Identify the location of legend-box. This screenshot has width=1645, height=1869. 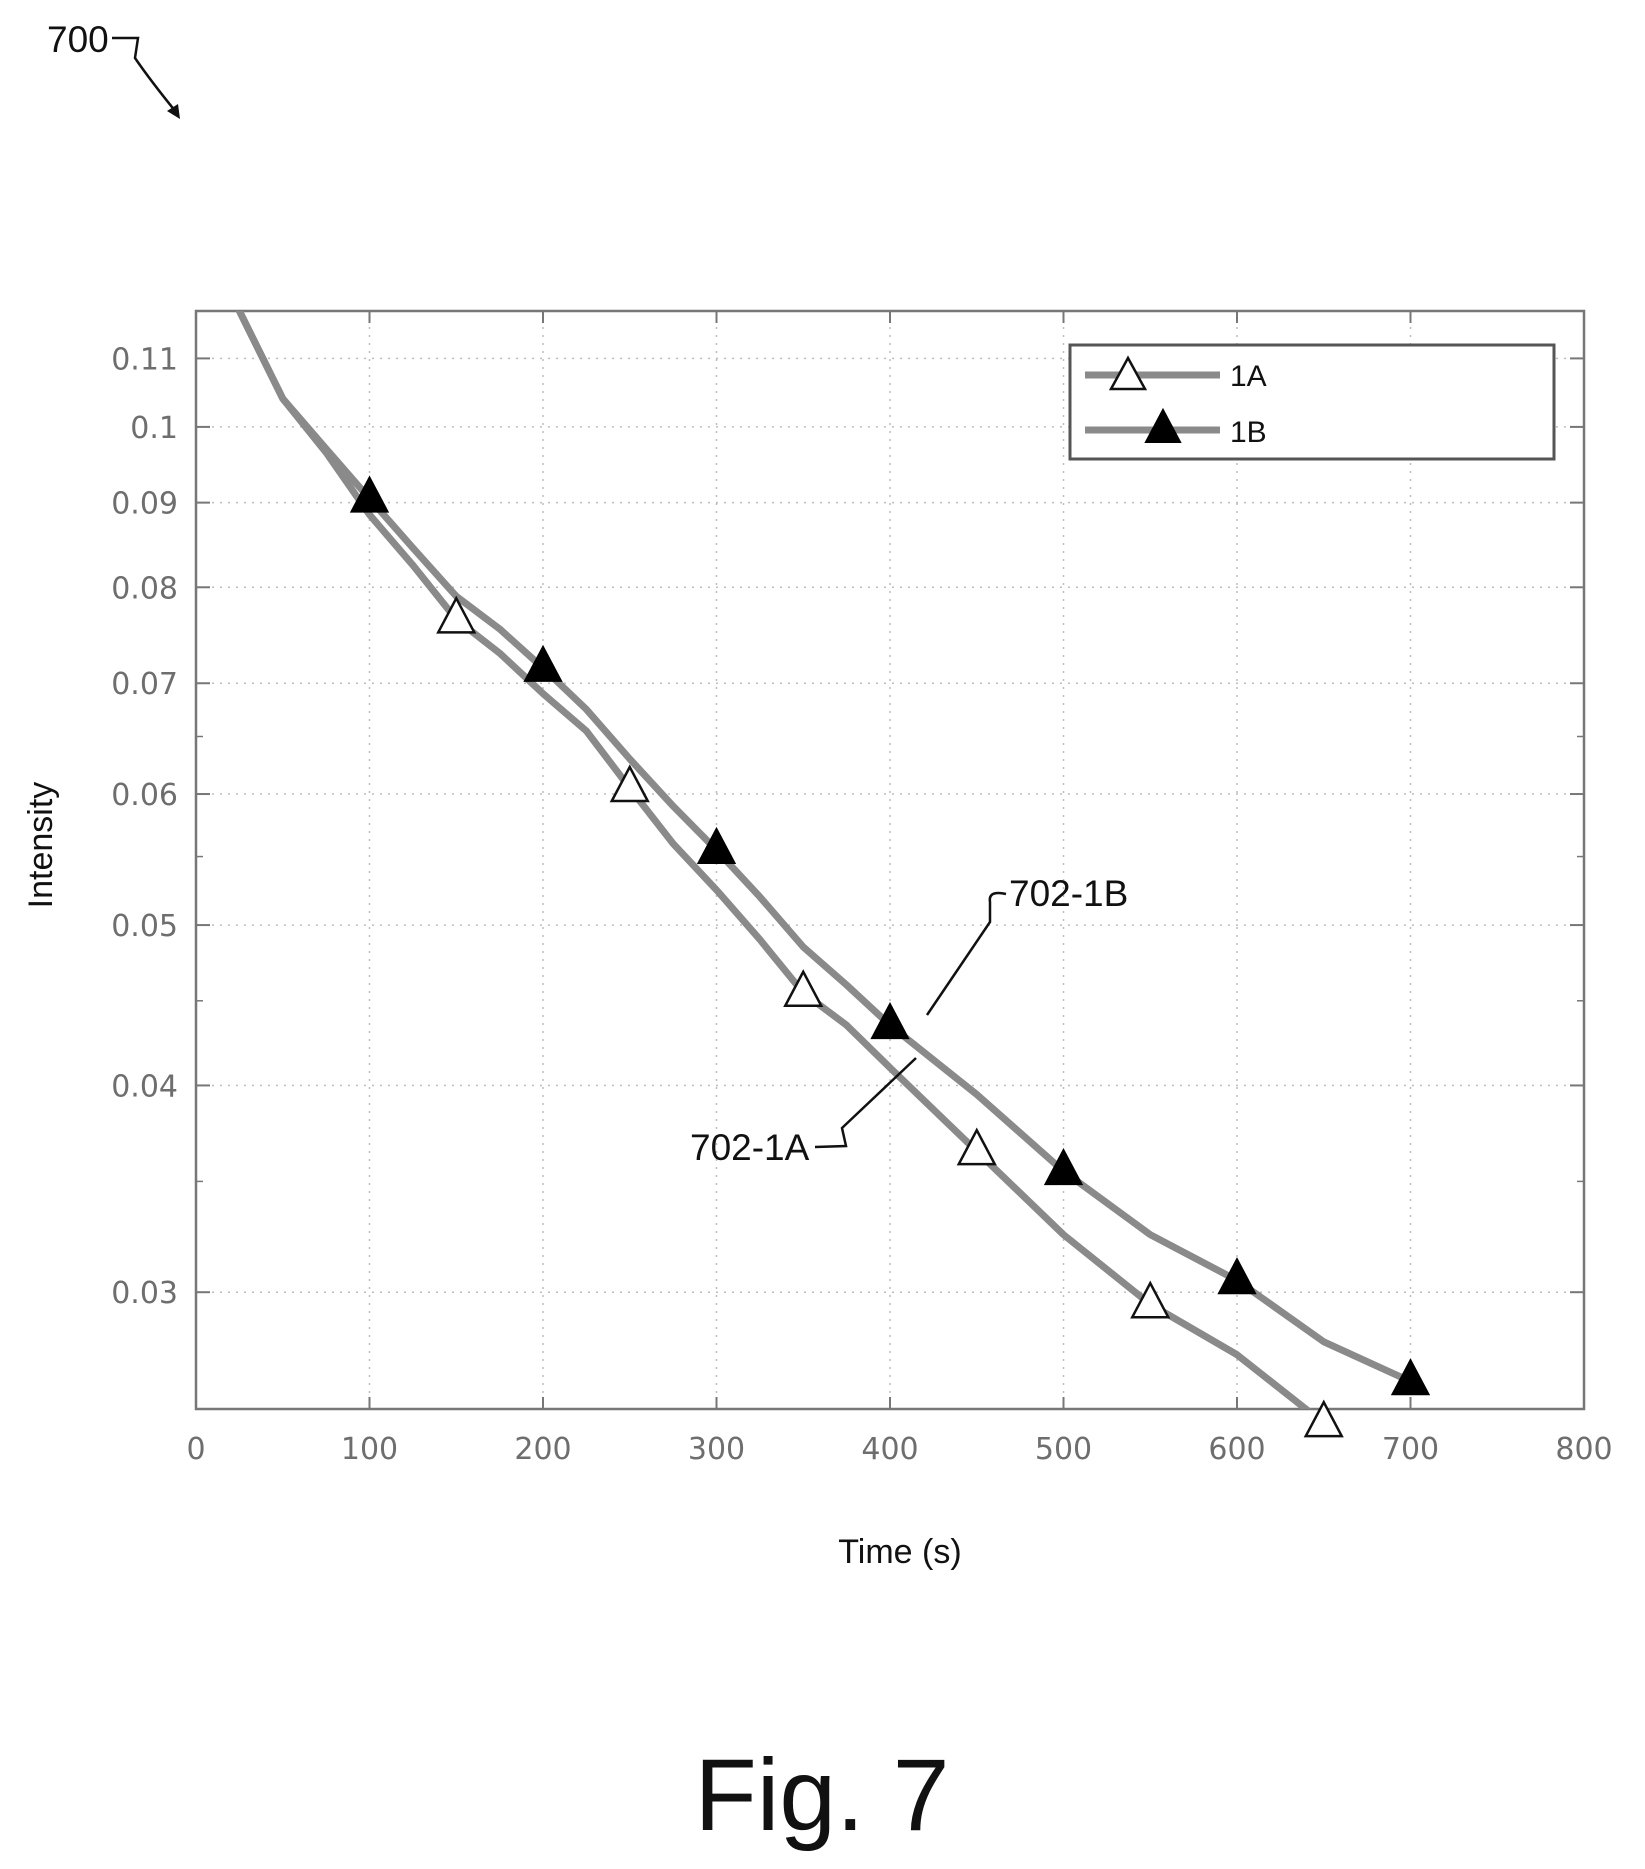
(1312, 402).